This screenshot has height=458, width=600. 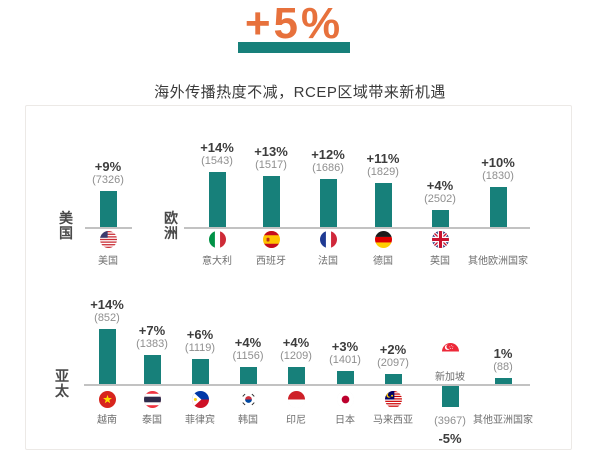 What do you see at coordinates (450, 396) in the screenshot?
I see `bar-sg` at bounding box center [450, 396].